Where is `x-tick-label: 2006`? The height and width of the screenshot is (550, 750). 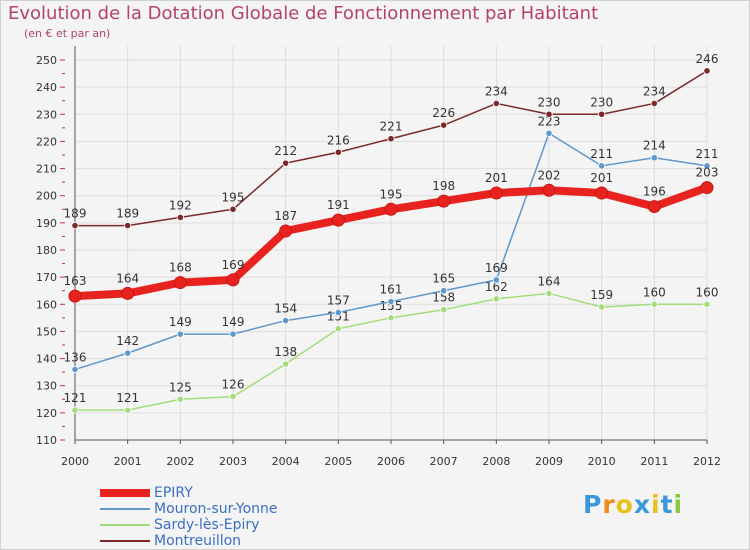
x-tick-label: 2006 is located at coordinates (391, 461).